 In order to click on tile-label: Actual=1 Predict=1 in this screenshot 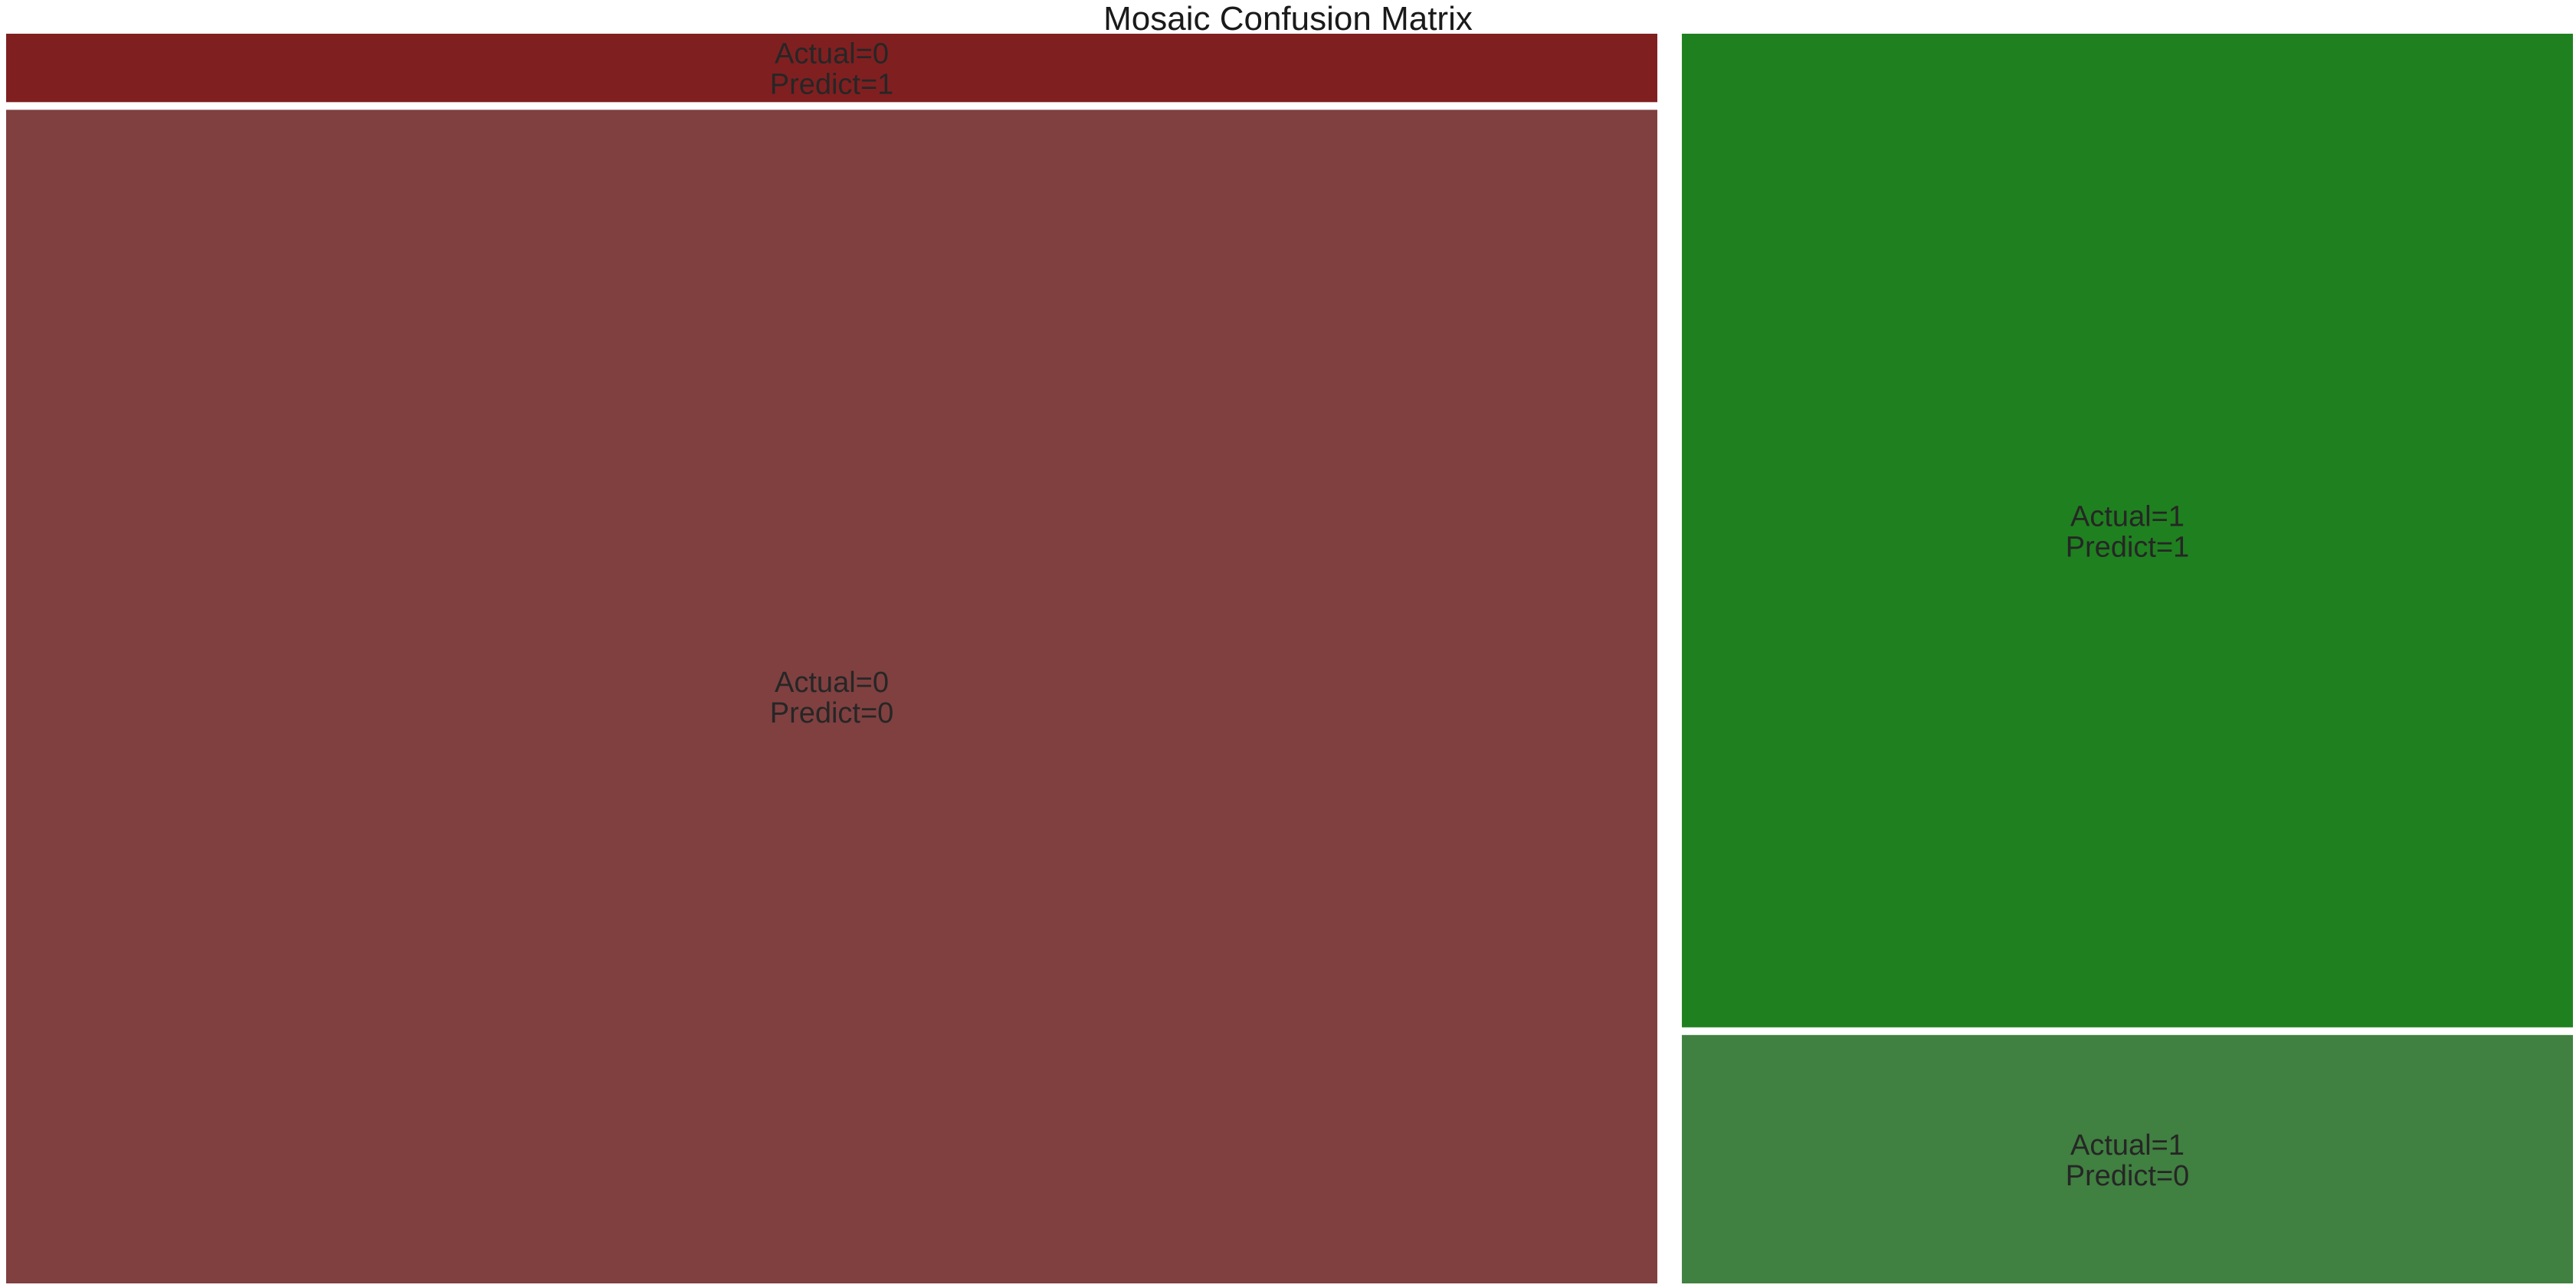, I will do `click(2128, 532)`.